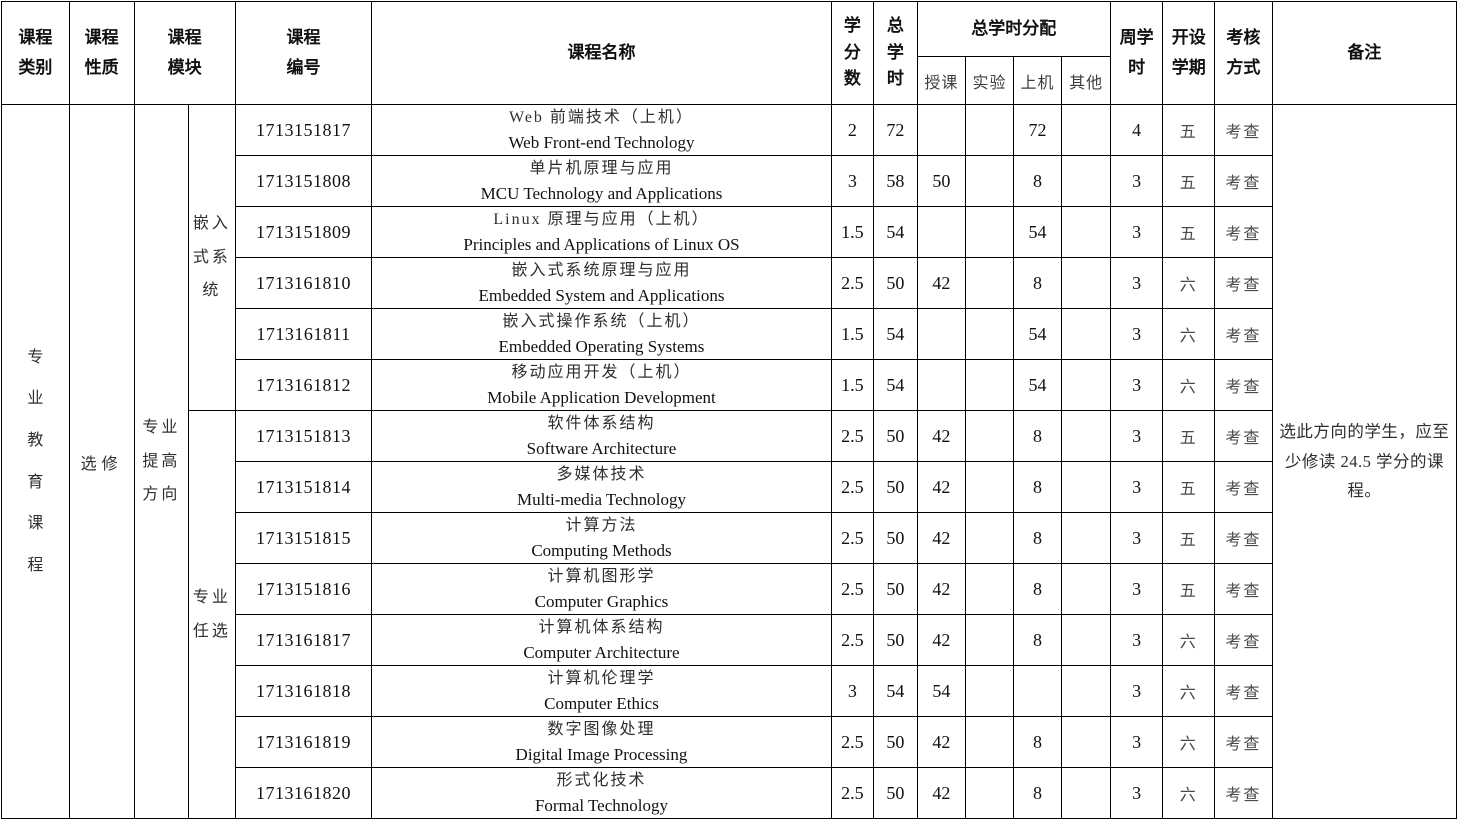 This screenshot has width=1458, height=820. What do you see at coordinates (852, 53) in the screenshot?
I see `header-credits: 学分数` at bounding box center [852, 53].